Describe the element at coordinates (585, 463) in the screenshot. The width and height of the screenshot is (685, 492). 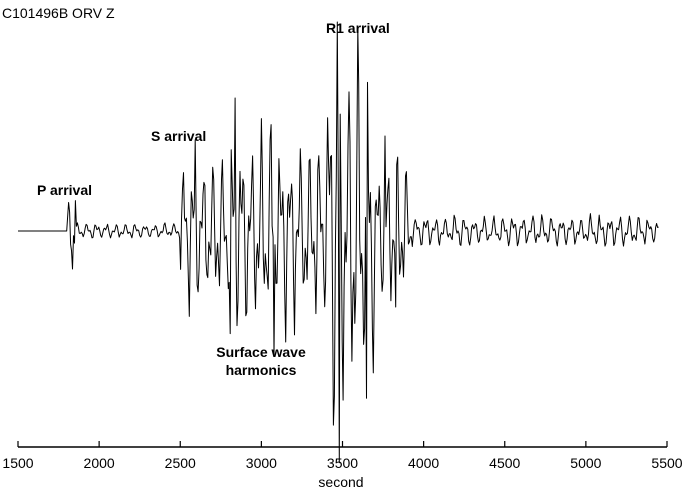
I see `x-tick-label: 5000` at that location.